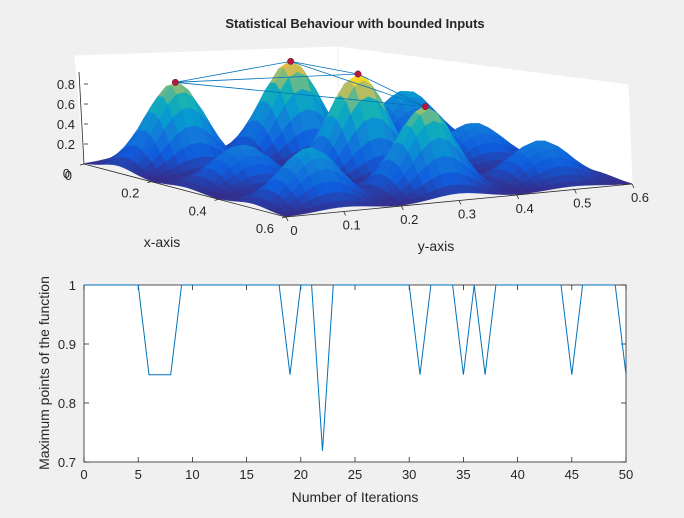 Image resolution: width=684 pixels, height=518 pixels. I want to click on line-xtick-label: 25, so click(355, 474).